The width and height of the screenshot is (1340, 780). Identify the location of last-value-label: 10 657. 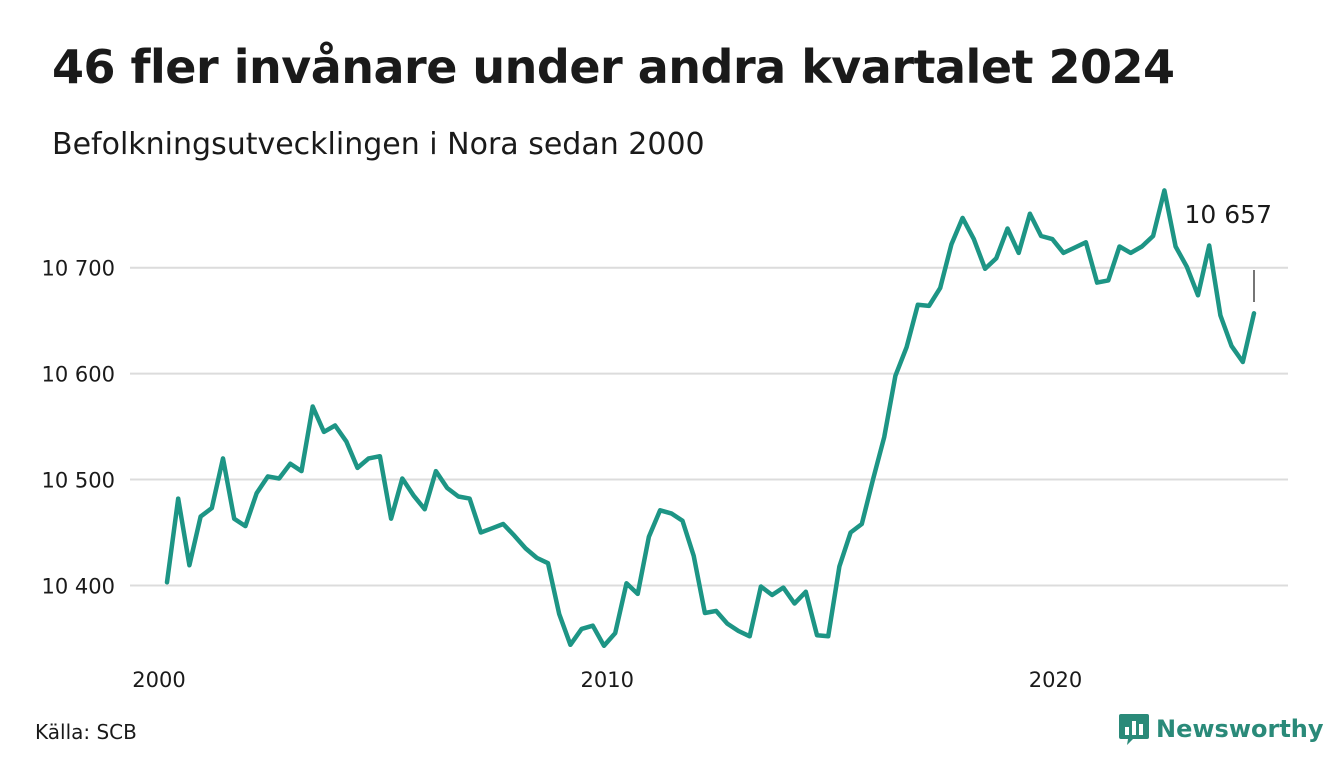
(1228, 214).